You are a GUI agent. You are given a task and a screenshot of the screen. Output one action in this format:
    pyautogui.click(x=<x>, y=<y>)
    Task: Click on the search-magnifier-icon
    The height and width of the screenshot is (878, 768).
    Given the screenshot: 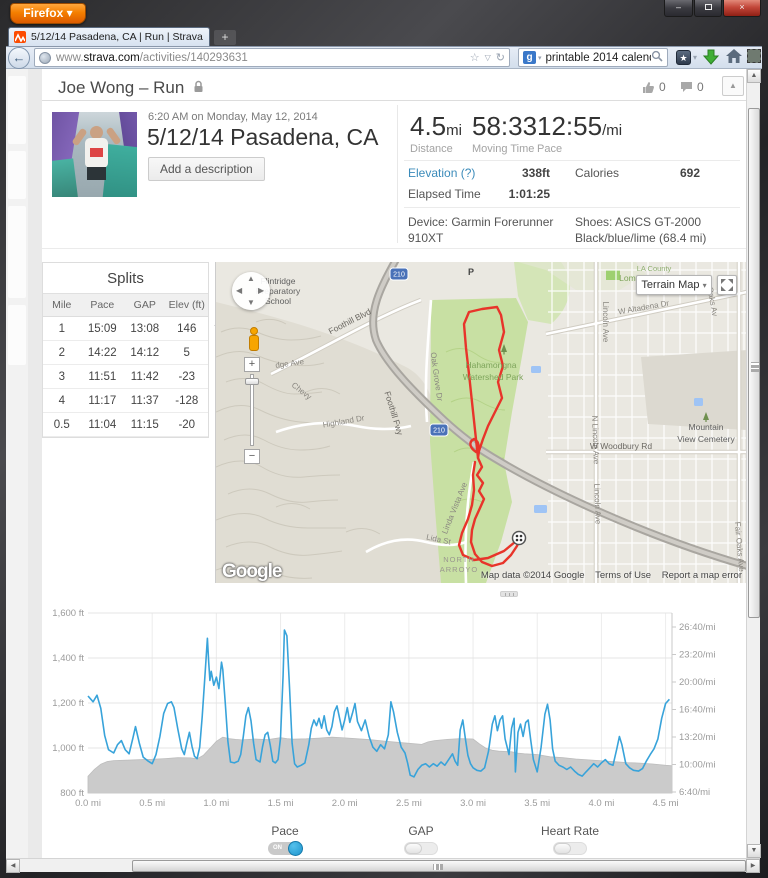 What is the action you would take?
    pyautogui.click(x=657, y=57)
    